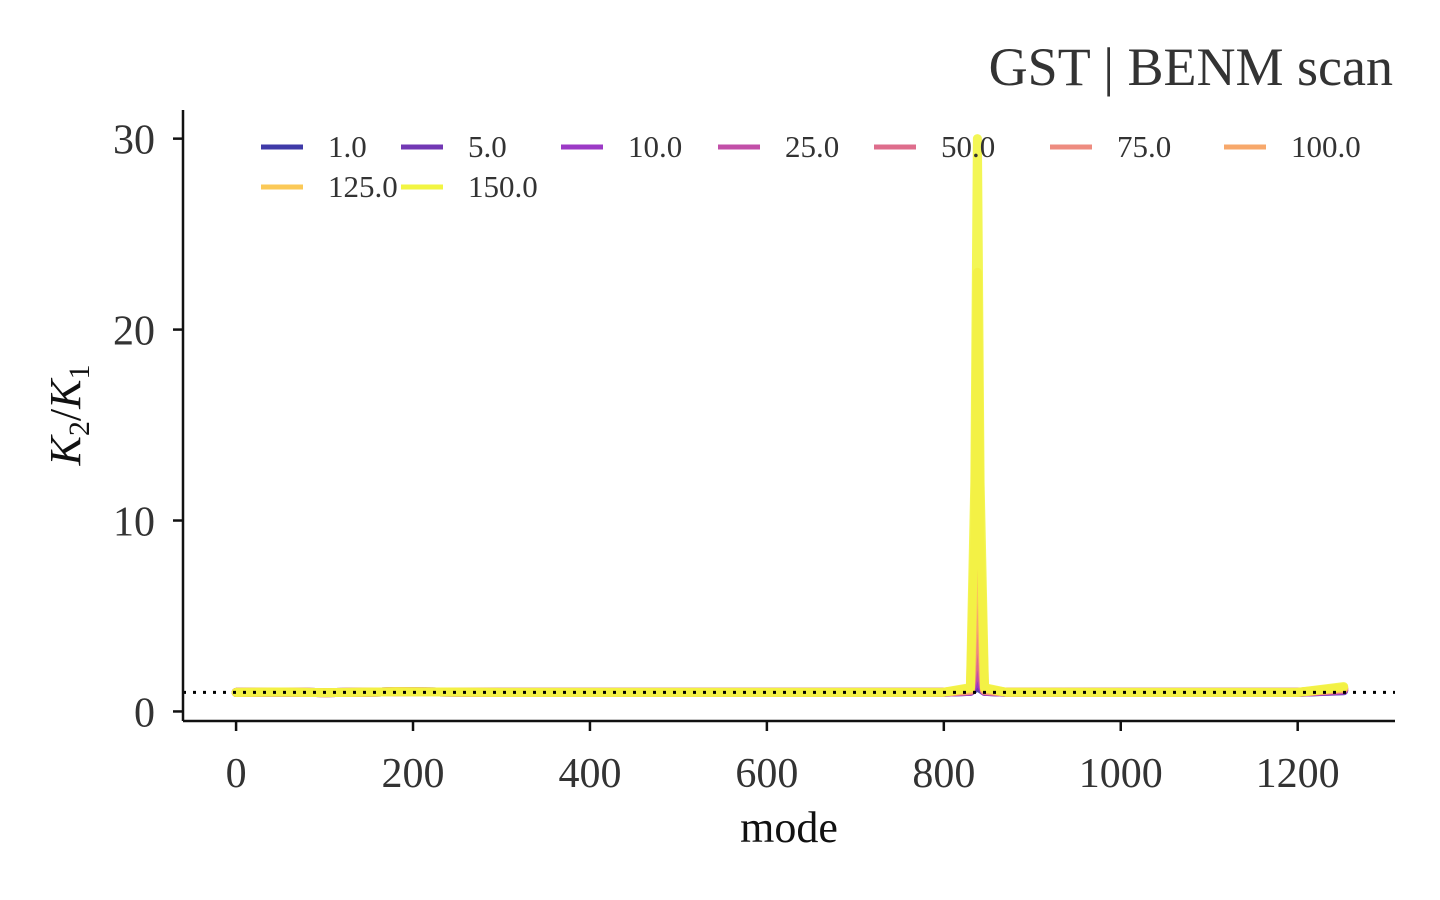  What do you see at coordinates (148, 427) in the screenshot?
I see `y-ticks: 0 10 20 30` at bounding box center [148, 427].